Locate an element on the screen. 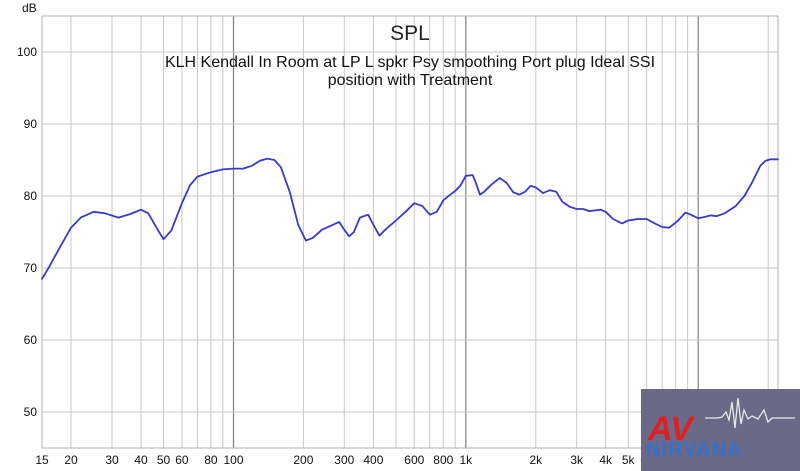 The width and height of the screenshot is (800, 471). x-tick-label: 80 is located at coordinates (211, 460).